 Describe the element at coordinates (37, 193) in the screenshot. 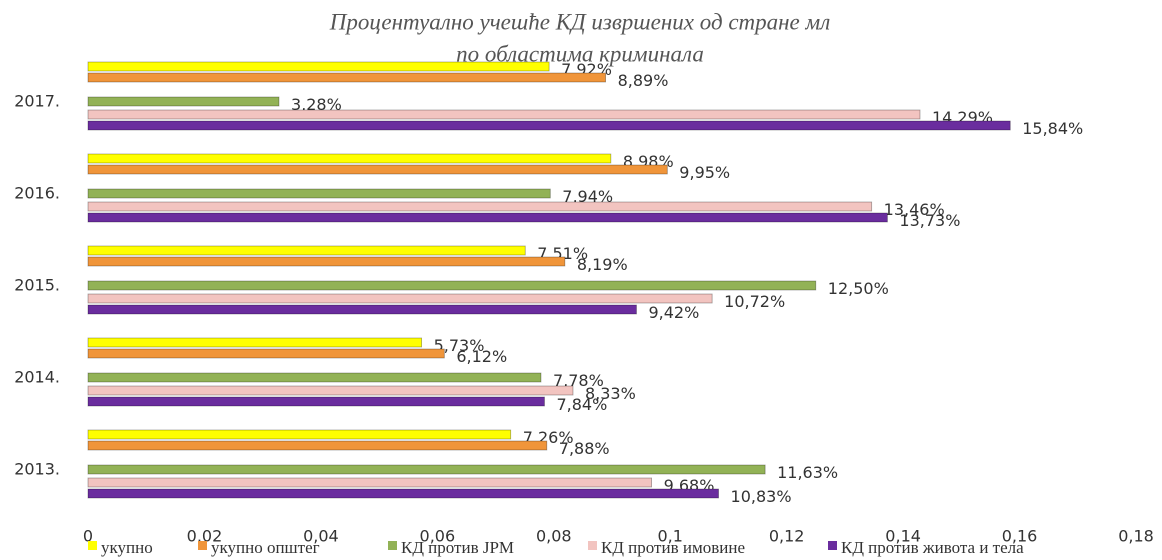

I see `y-tick-label: 2016.` at that location.